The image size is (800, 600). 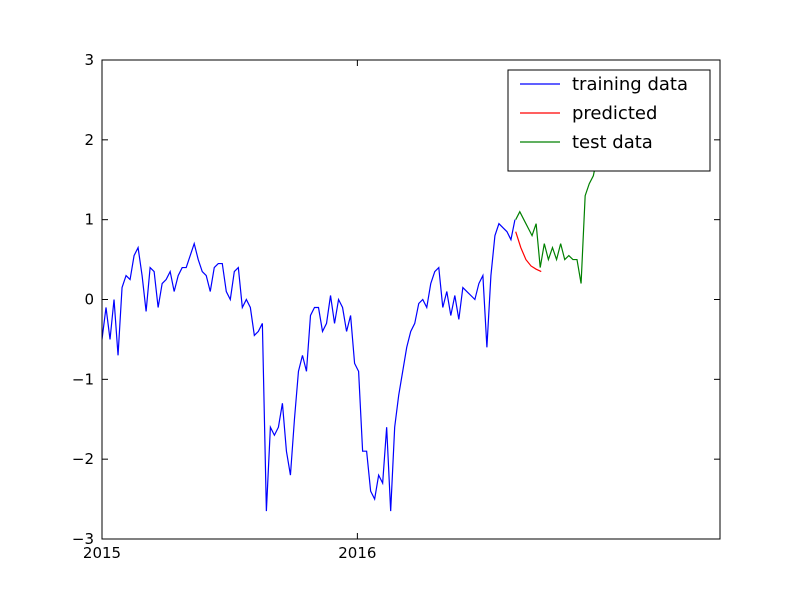 I want to click on legend-label: test data, so click(x=612, y=142).